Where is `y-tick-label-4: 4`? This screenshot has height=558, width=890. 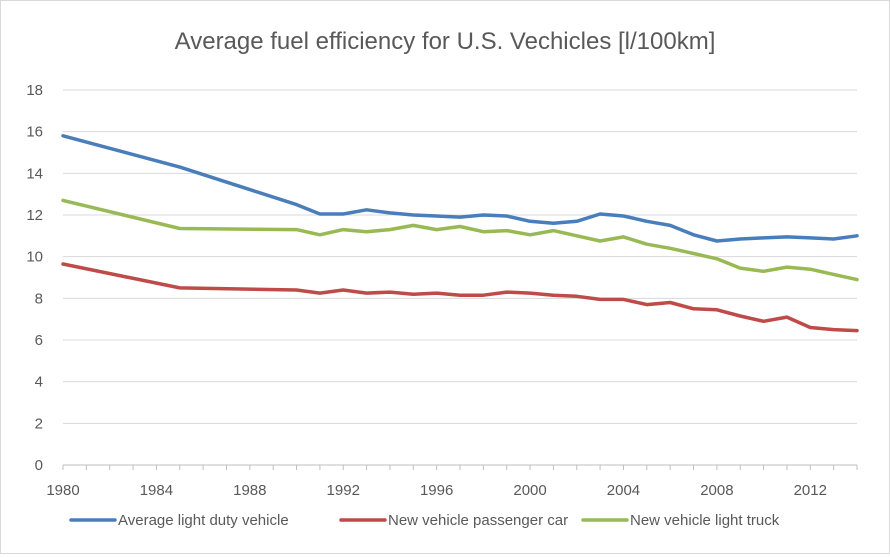
y-tick-label-4: 4 is located at coordinates (39, 382).